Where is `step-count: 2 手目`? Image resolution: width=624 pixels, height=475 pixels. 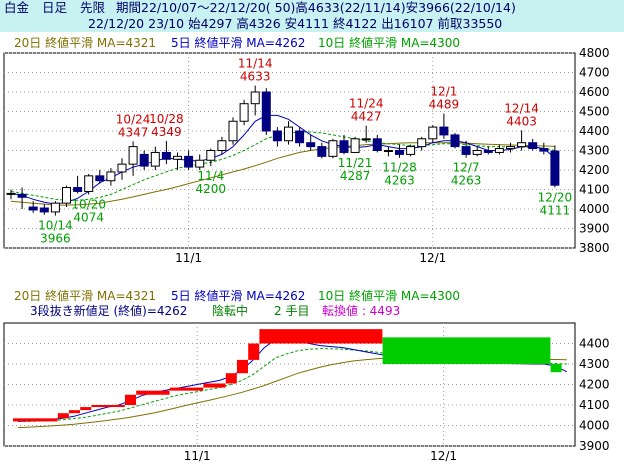
step-count: 2 手目 is located at coordinates (291, 311).